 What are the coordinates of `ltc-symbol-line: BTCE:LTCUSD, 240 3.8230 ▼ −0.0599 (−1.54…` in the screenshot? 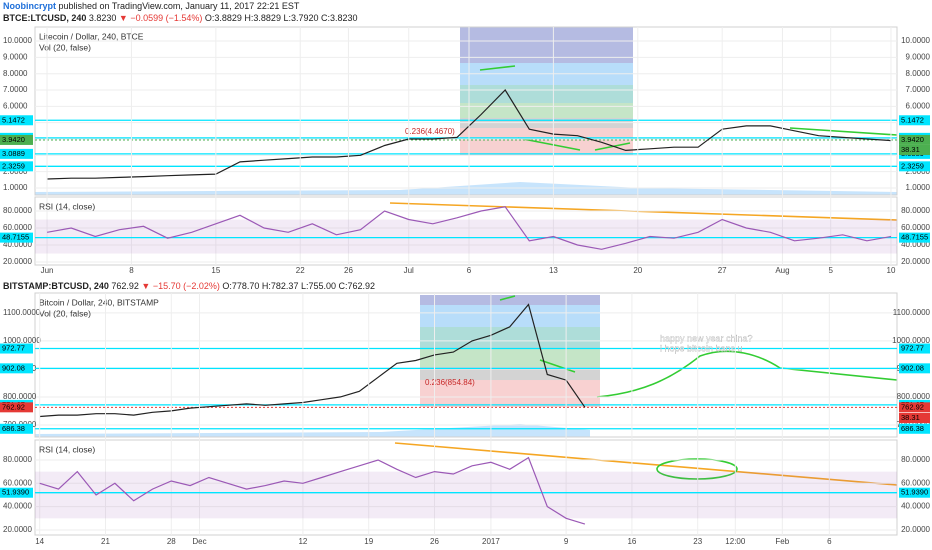 It's located at (180, 18).